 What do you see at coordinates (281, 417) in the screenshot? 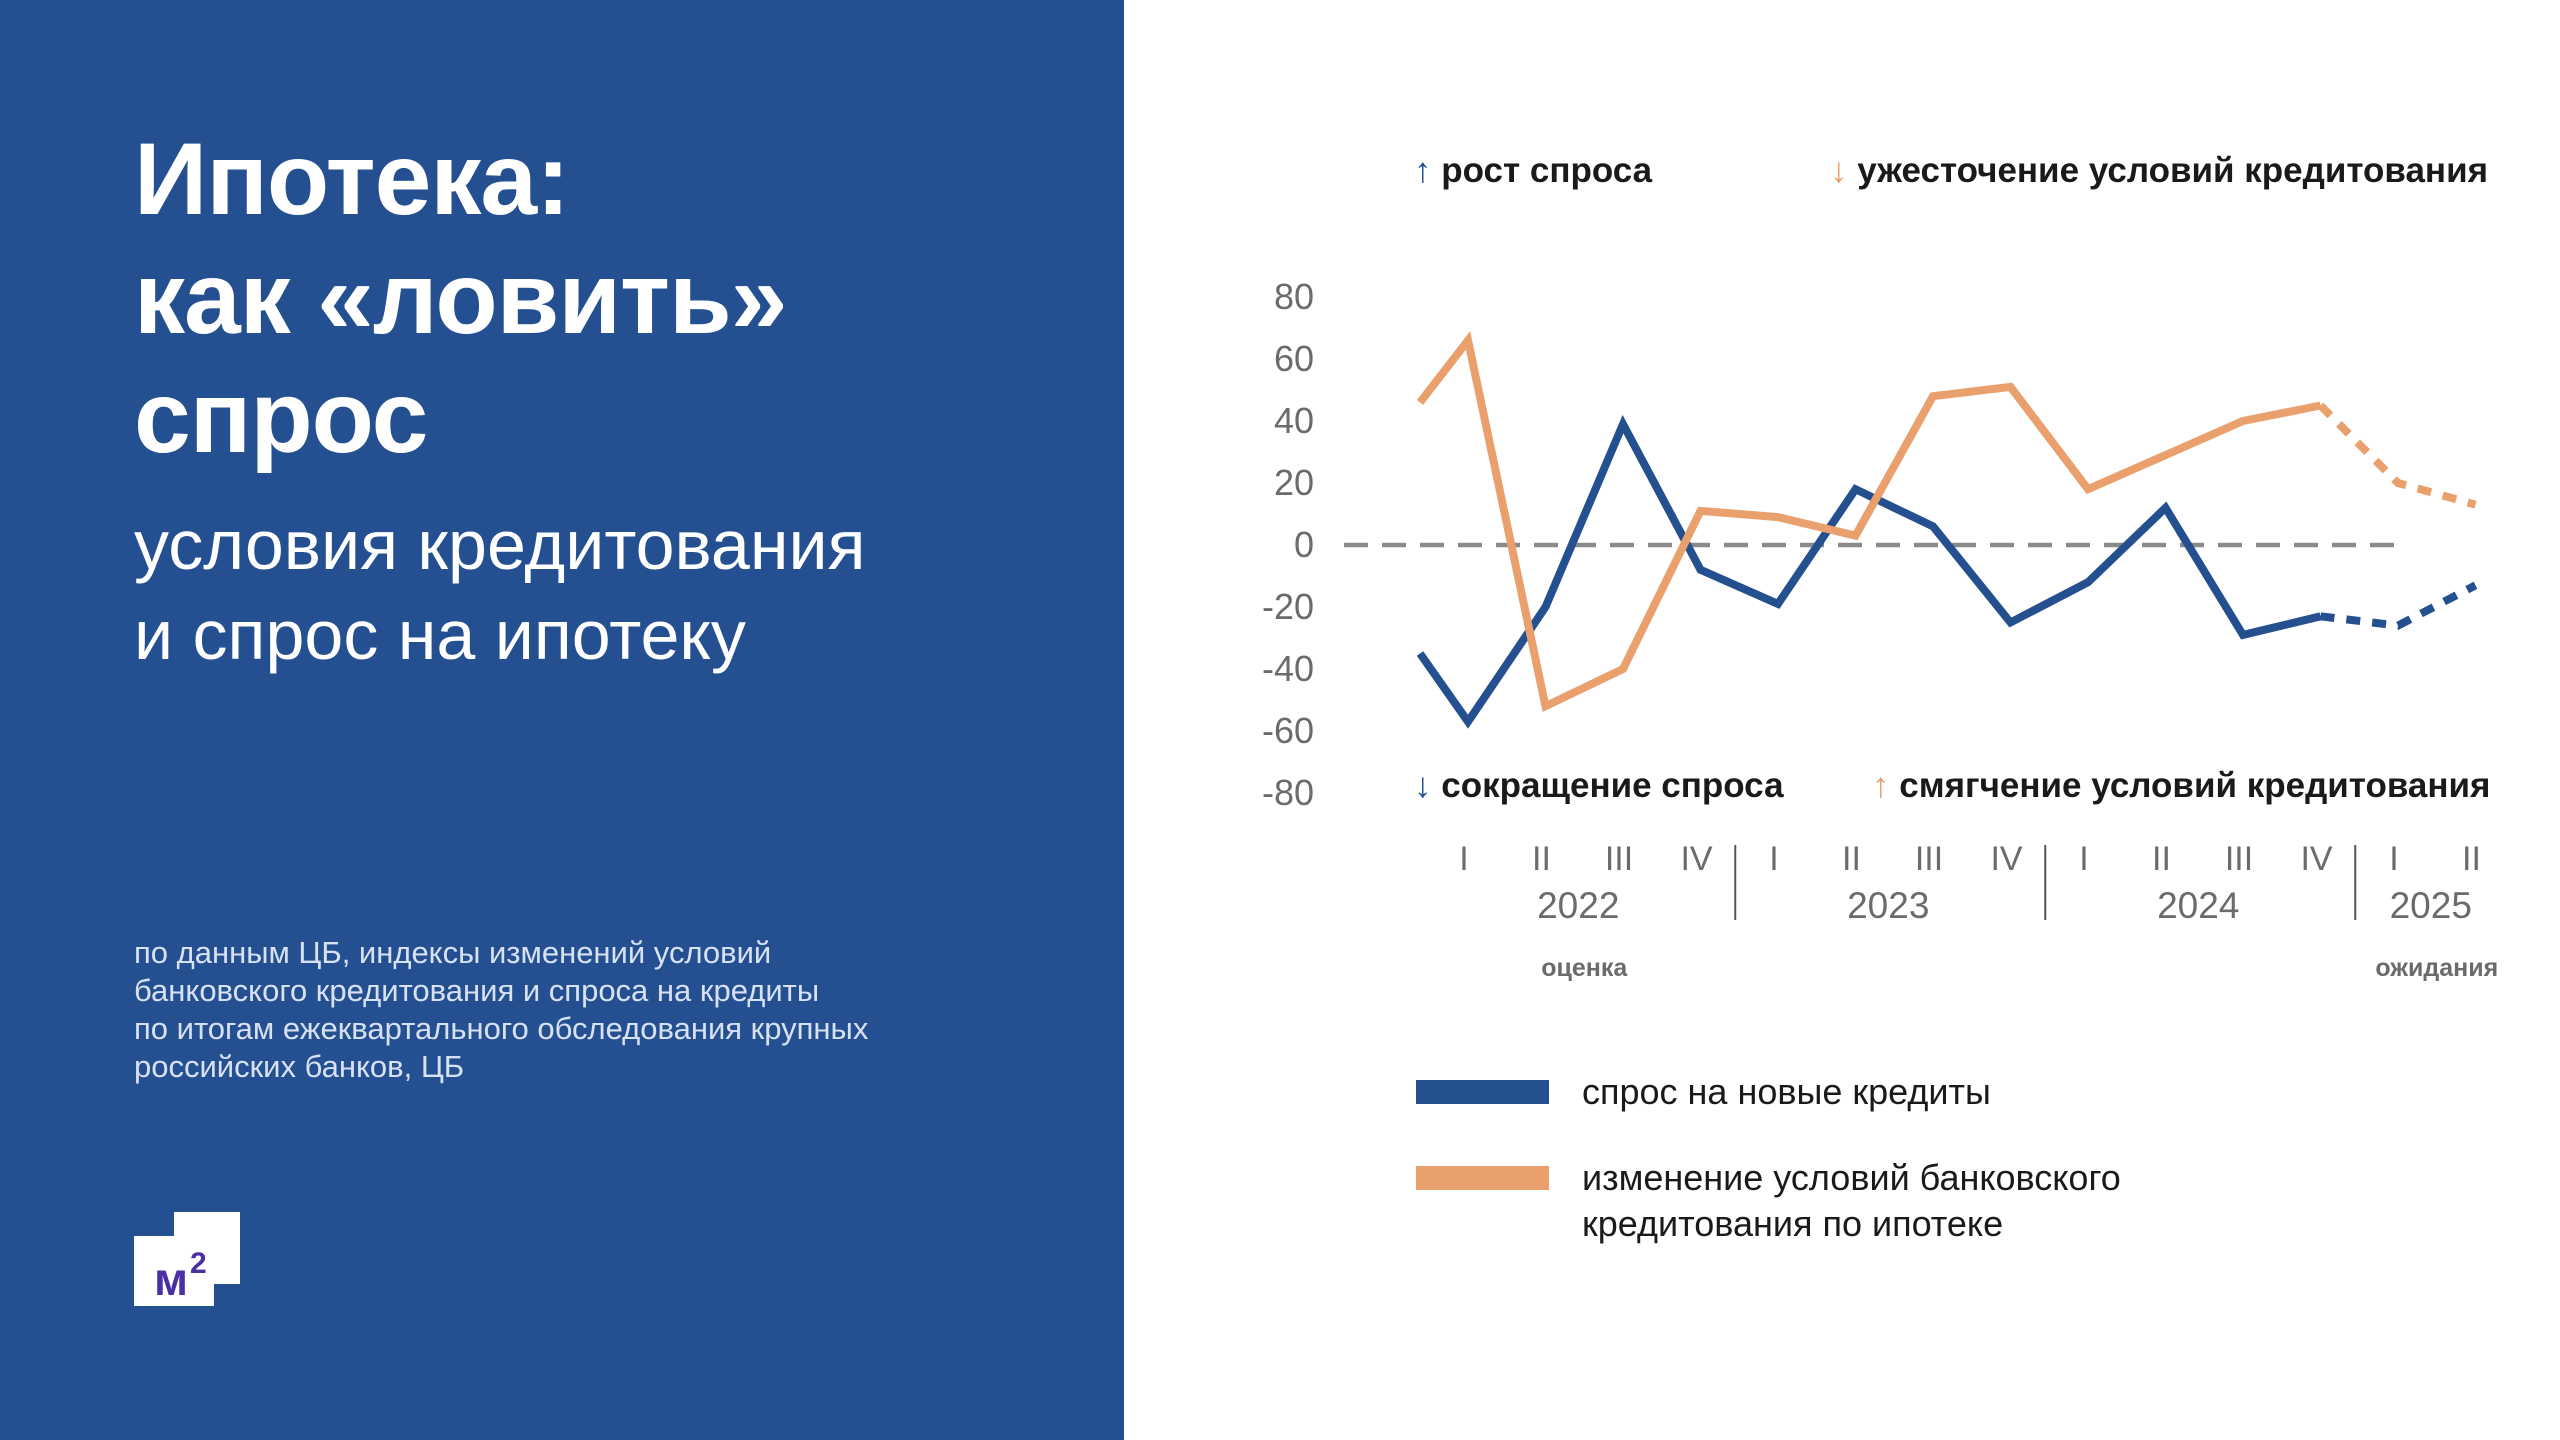
I see `title-line: спрос` at bounding box center [281, 417].